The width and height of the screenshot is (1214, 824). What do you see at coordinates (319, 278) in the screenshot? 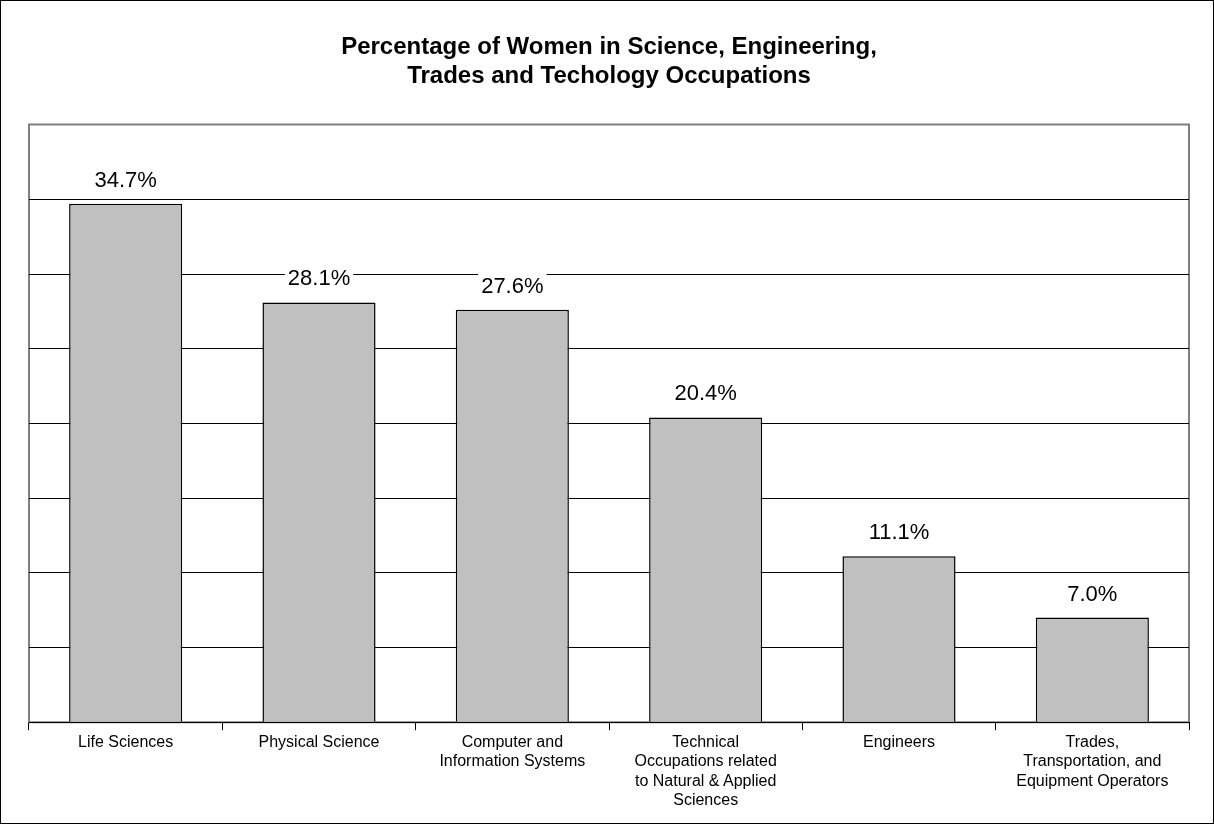
I see `data-label: 28.1%` at bounding box center [319, 278].